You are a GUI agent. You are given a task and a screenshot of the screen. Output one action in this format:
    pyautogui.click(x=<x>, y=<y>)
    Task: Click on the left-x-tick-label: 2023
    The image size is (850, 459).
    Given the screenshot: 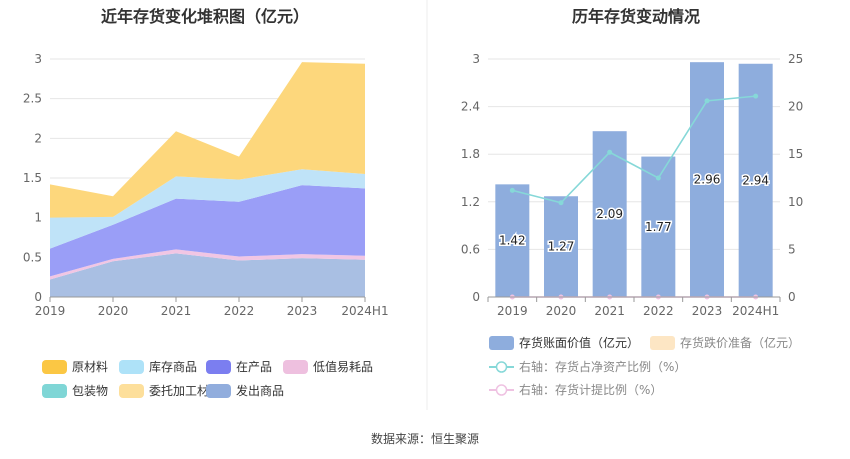 What is the action you would take?
    pyautogui.click(x=302, y=311)
    